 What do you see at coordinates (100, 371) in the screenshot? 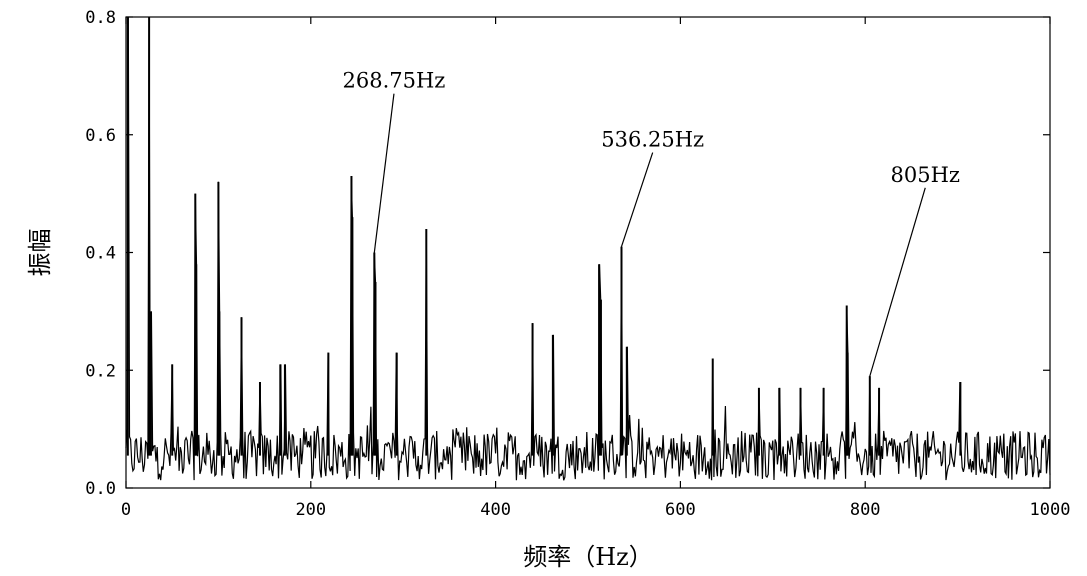
I see `y-tick-label: 0.2` at bounding box center [100, 371].